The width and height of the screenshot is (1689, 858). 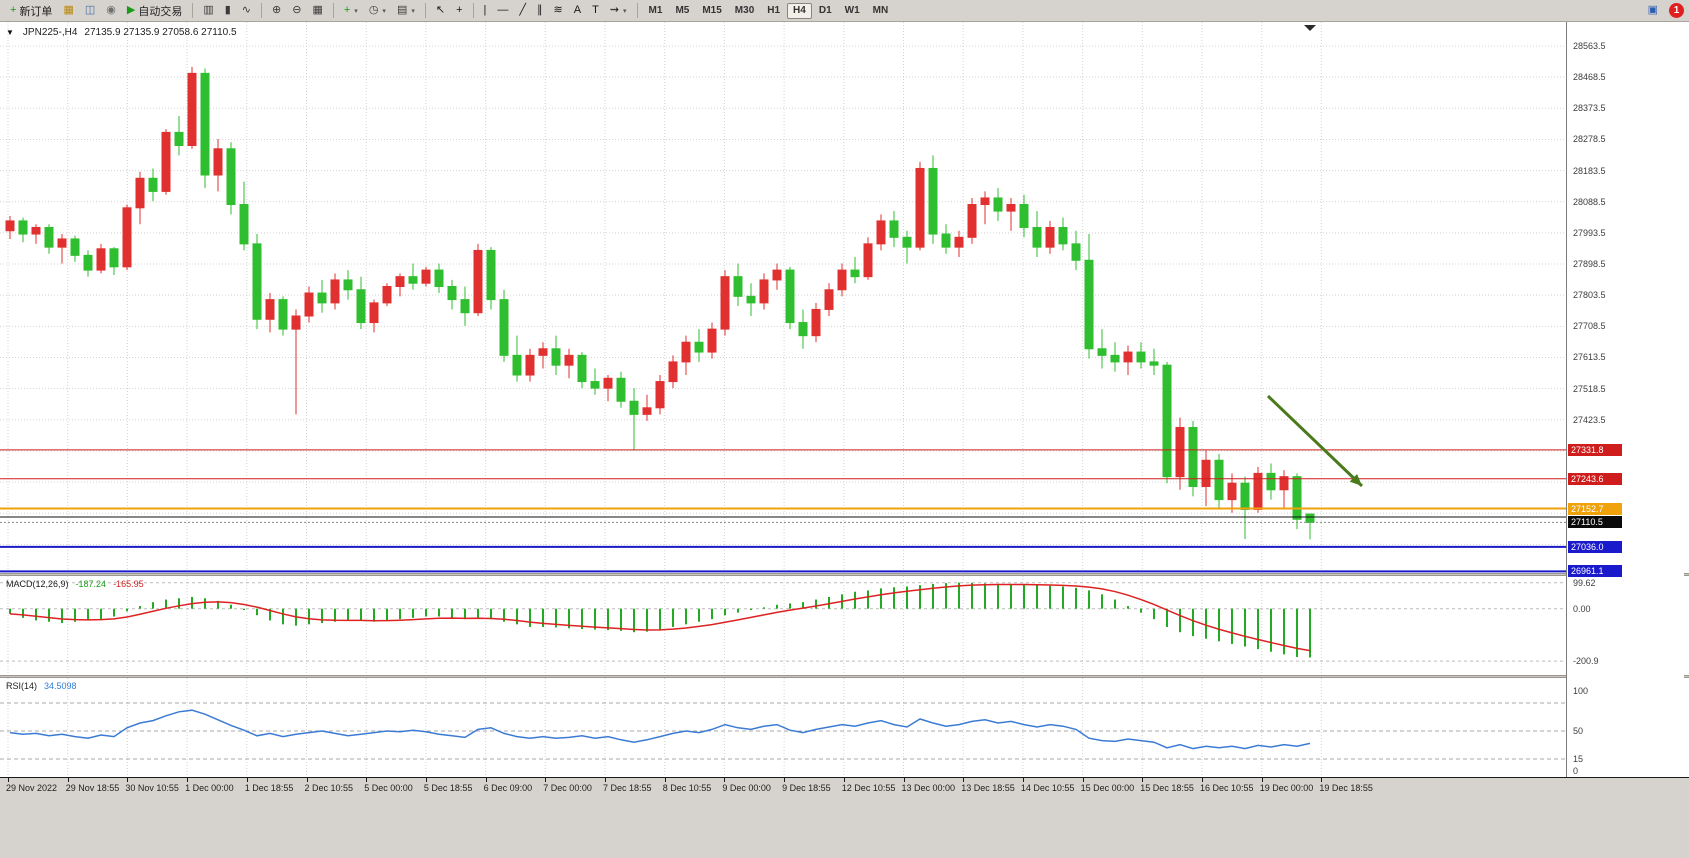 What do you see at coordinates (402, 10) in the screenshot?
I see `templates-icon: ▤` at bounding box center [402, 10].